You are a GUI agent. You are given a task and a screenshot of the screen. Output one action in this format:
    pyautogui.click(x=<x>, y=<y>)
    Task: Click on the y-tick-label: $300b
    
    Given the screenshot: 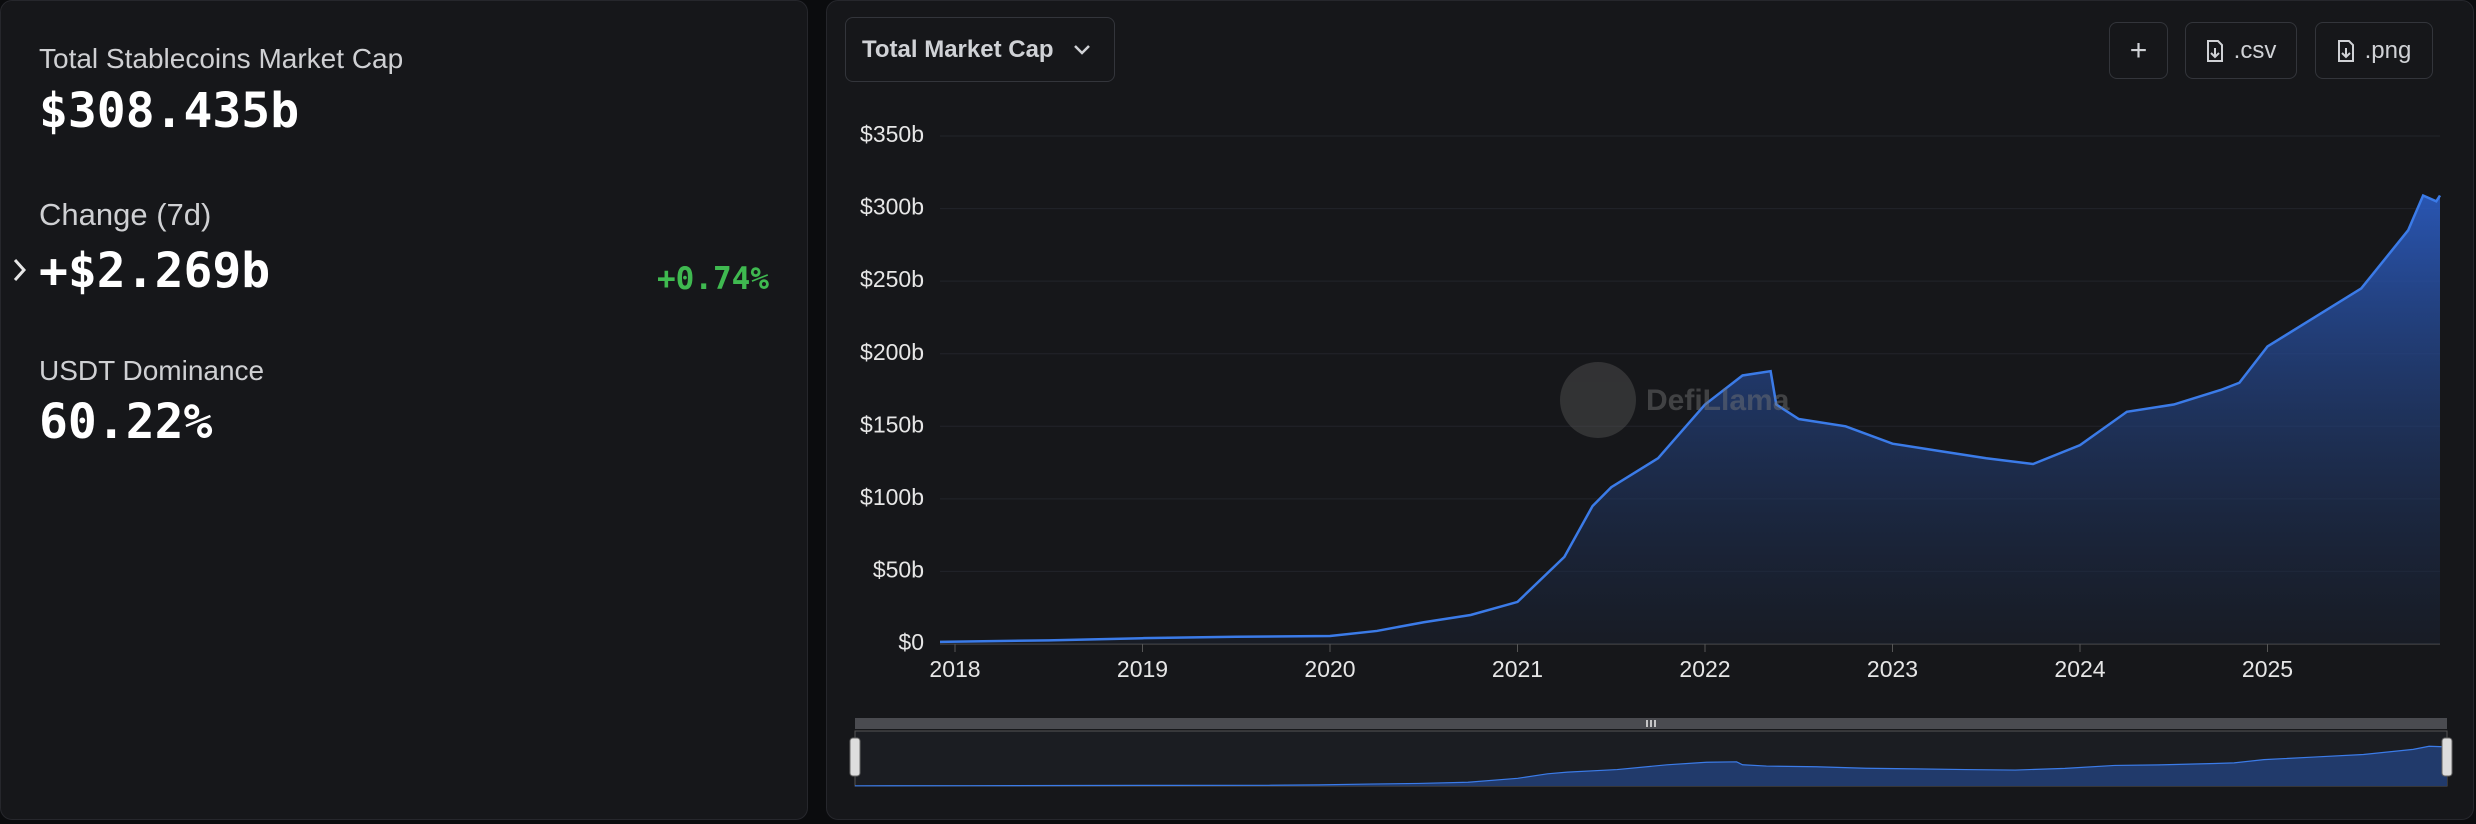 What is the action you would take?
    pyautogui.click(x=892, y=207)
    